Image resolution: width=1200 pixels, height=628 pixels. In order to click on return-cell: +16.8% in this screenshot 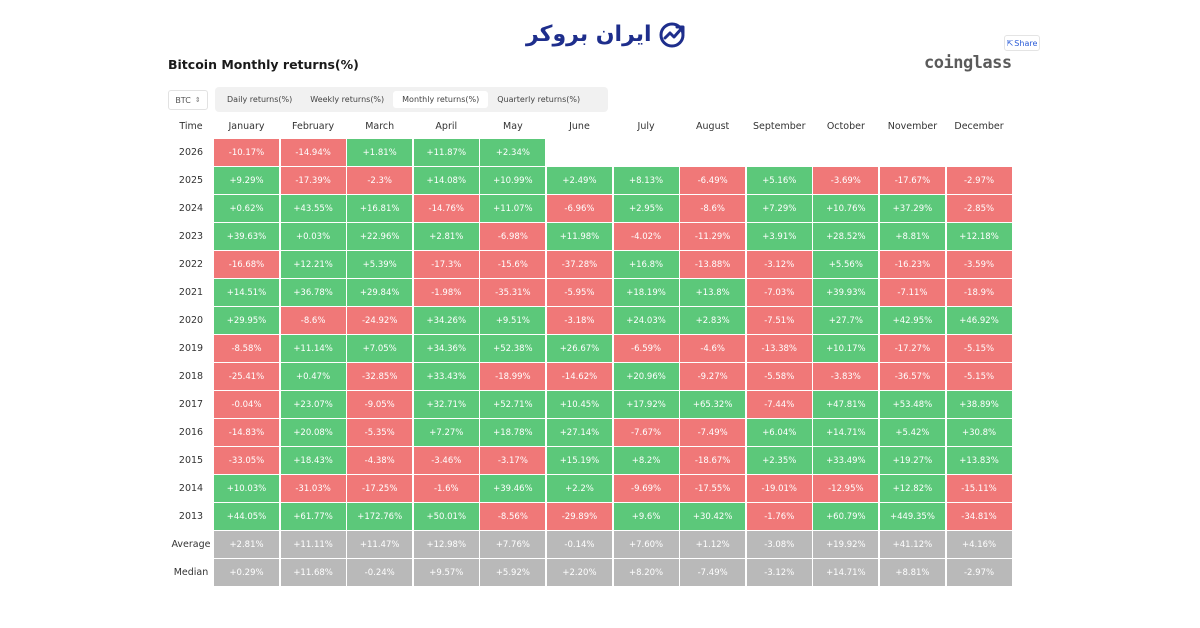, I will do `click(646, 264)`.